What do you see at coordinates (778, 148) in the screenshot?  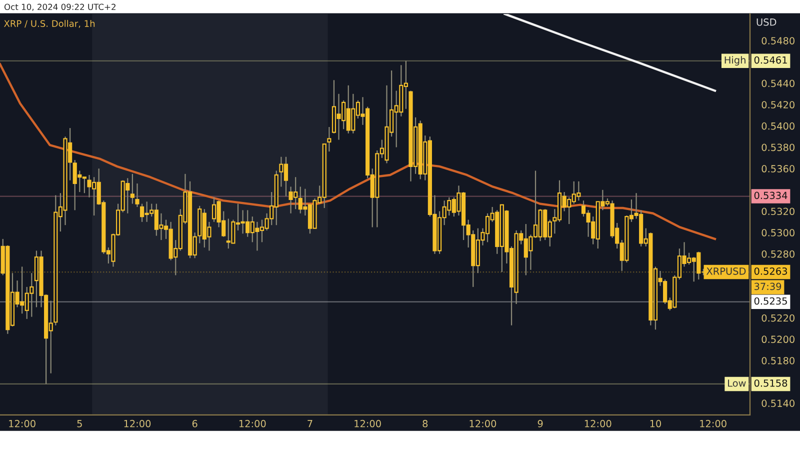 I see `y-tick-label: 0.5380` at bounding box center [778, 148].